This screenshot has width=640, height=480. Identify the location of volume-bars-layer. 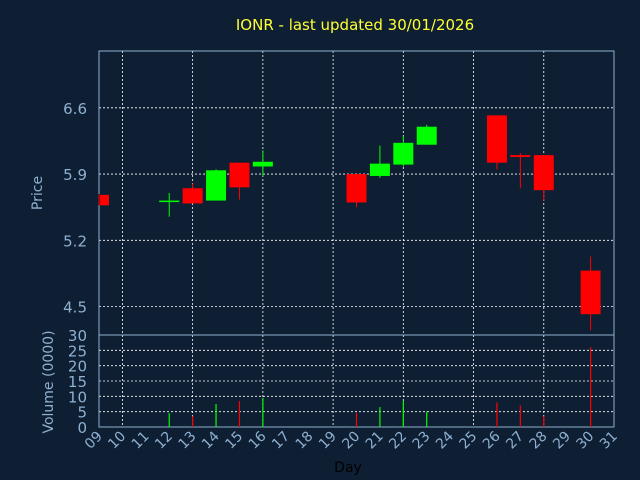
(380, 387).